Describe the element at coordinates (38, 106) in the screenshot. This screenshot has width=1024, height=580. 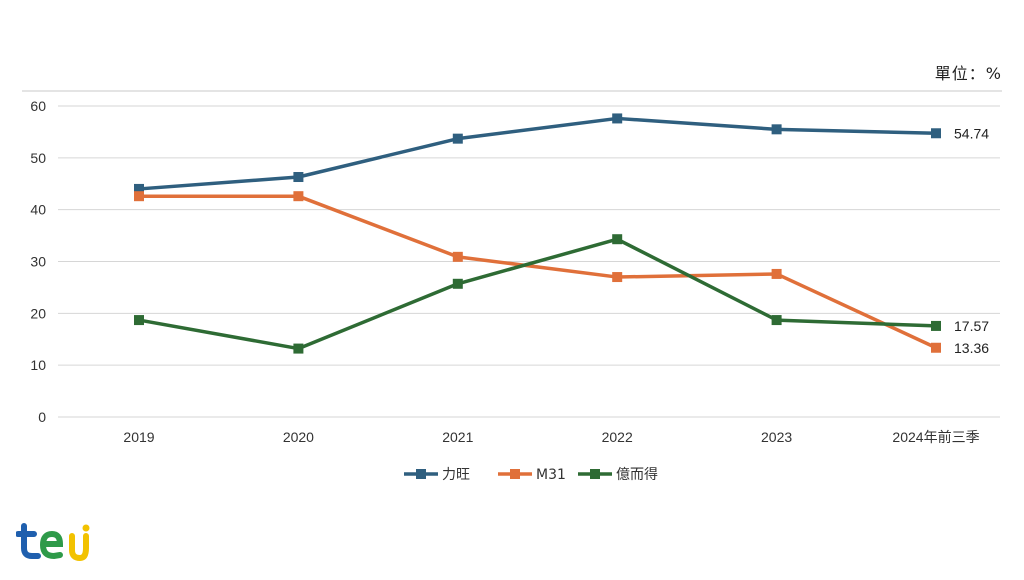
I see `y-tick-label: 60` at that location.